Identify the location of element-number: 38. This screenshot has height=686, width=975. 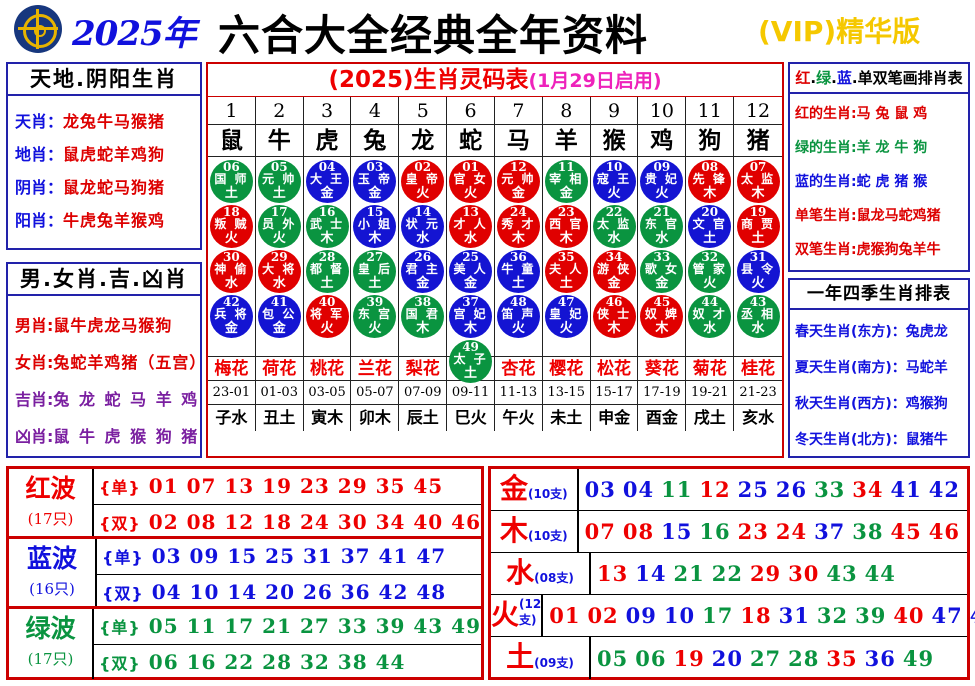
(868, 531).